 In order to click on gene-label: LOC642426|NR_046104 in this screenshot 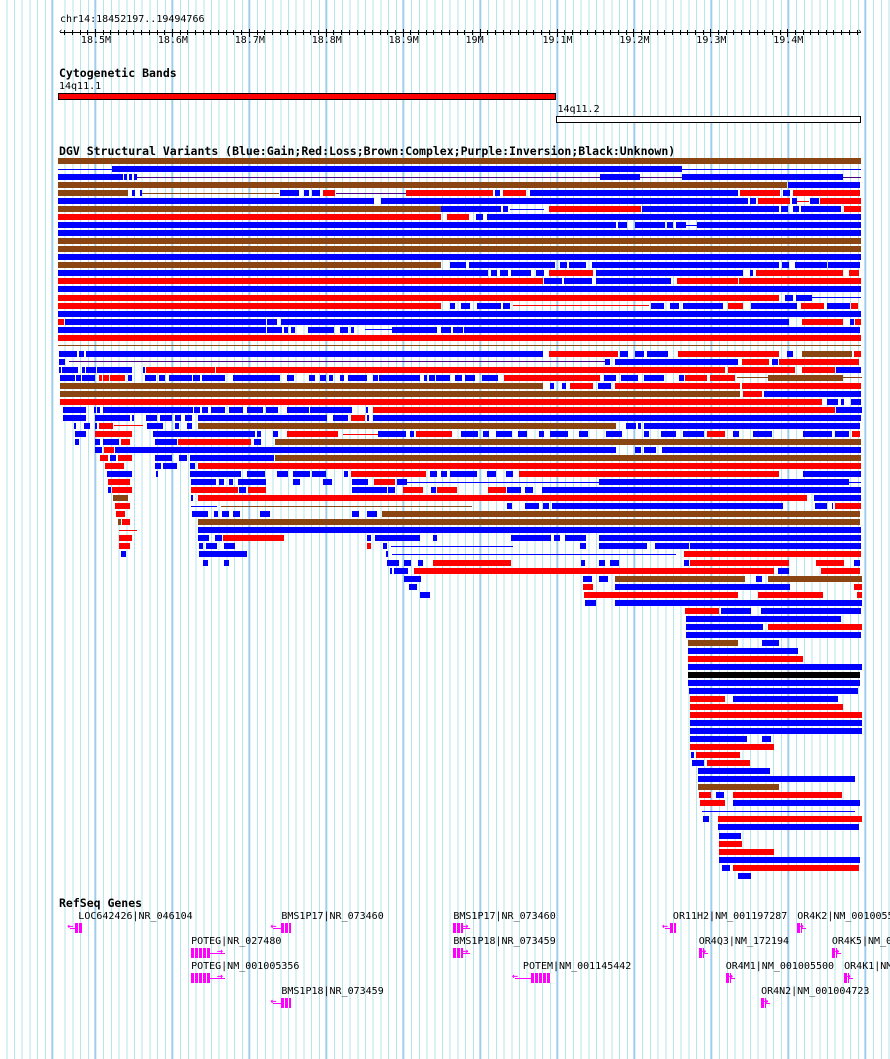, I will do `click(135, 916)`.